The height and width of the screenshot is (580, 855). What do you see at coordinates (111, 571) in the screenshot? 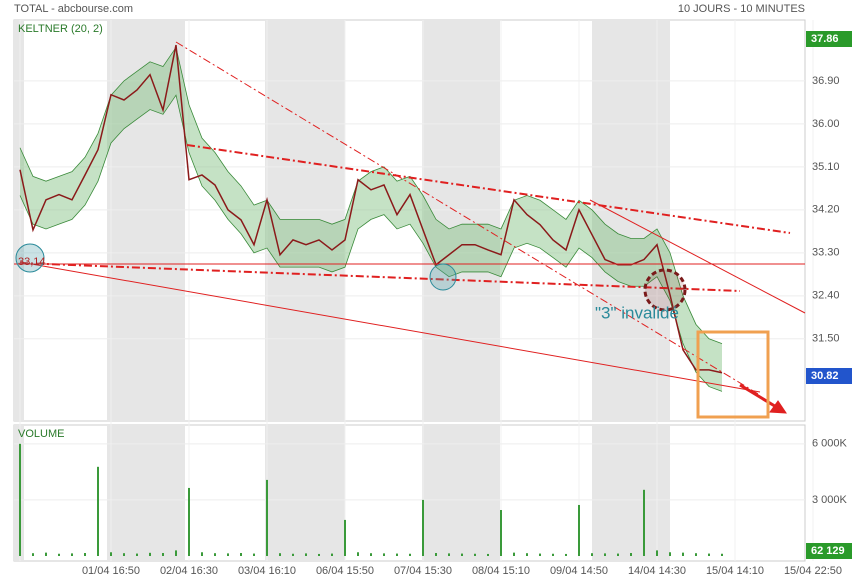
I see `x-tick-label: 01/04 16:50` at bounding box center [111, 571].